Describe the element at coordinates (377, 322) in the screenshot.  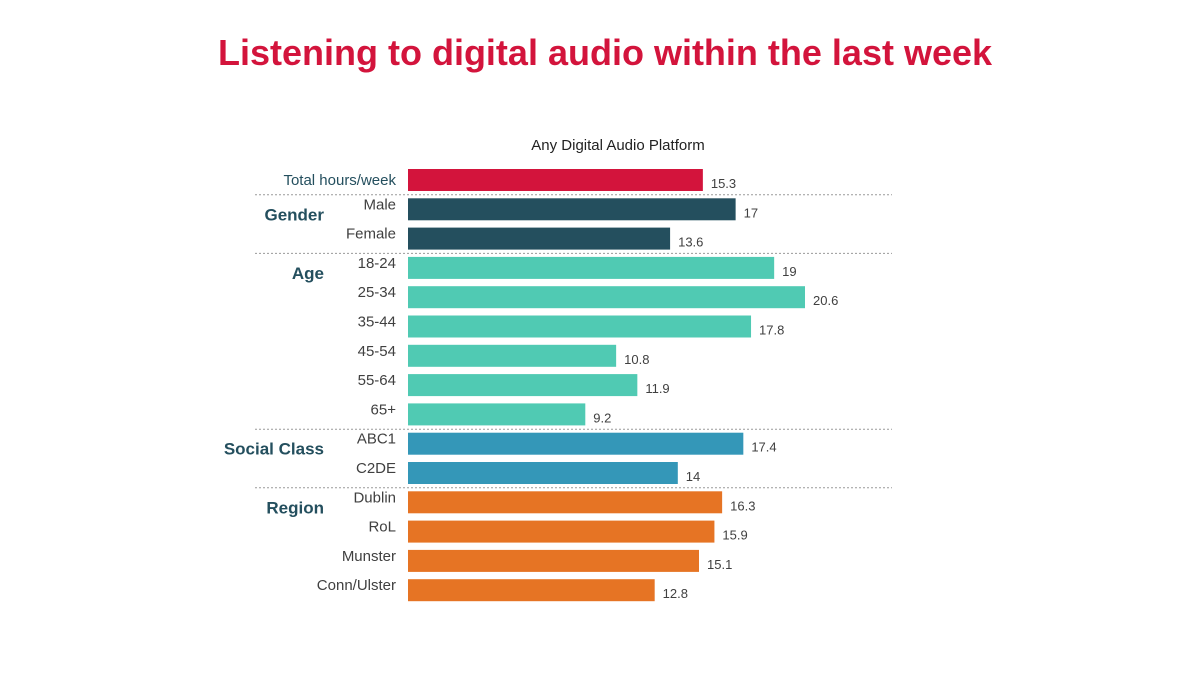
I see `bar-category-label: 35-44` at that location.